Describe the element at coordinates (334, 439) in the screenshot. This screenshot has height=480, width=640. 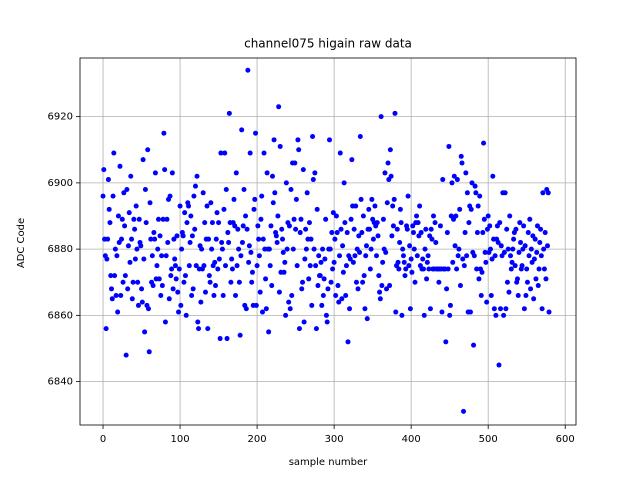
I see `x-tick-label: 300` at that location.